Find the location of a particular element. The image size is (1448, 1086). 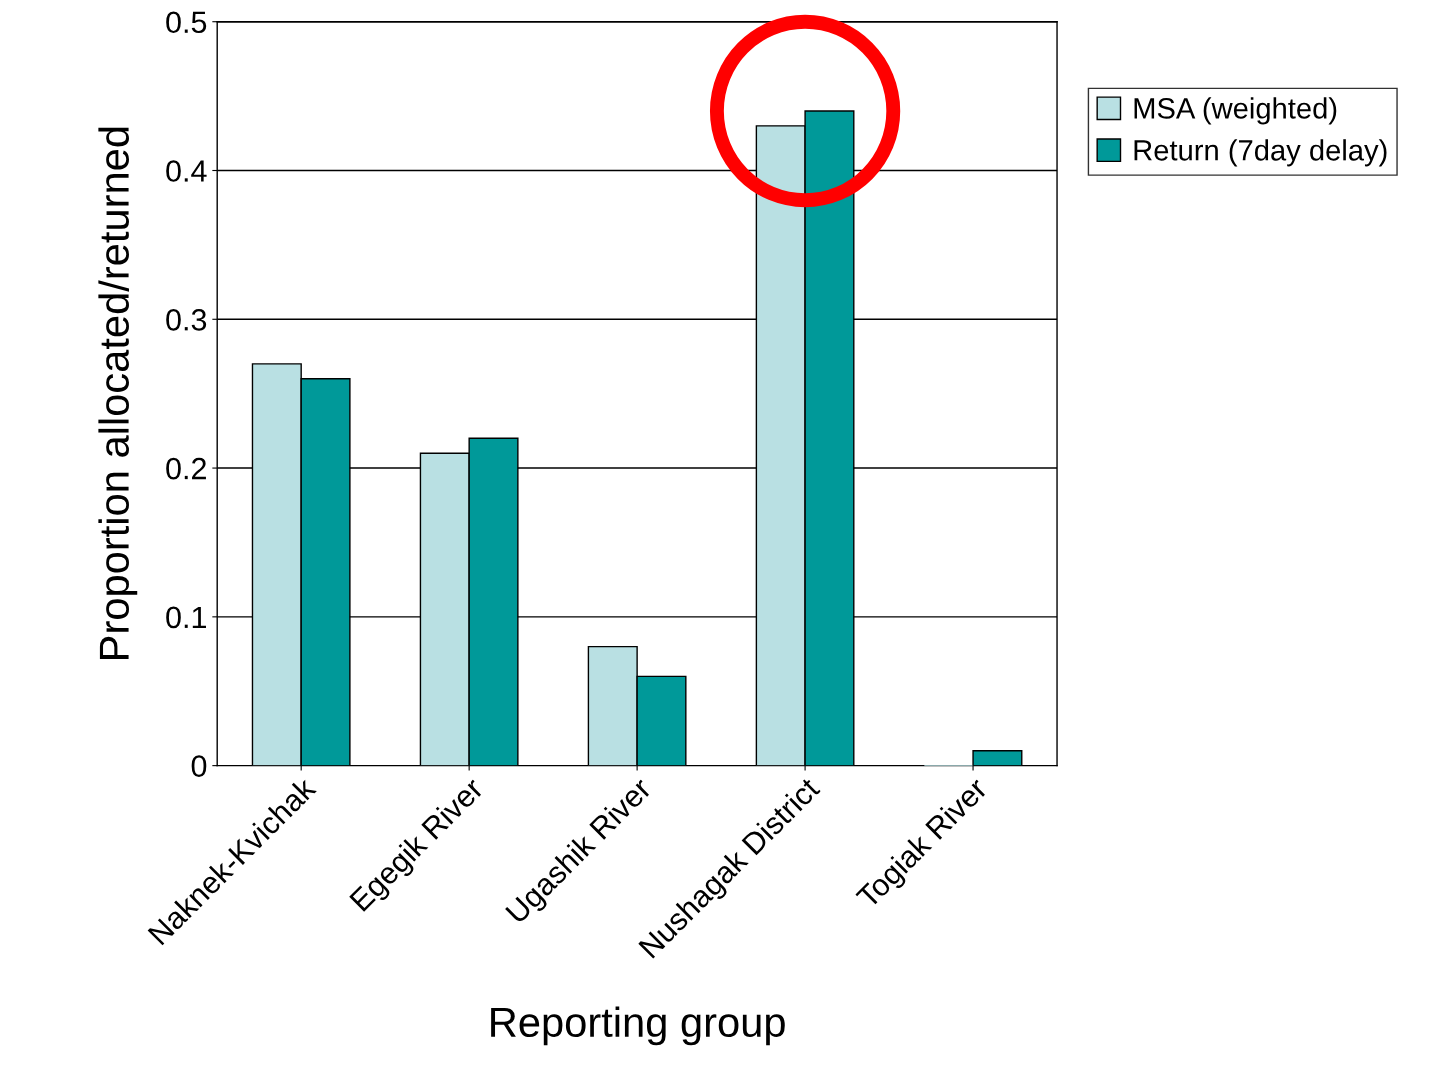

legend-label: Return (7day delay) is located at coordinates (1260, 153).